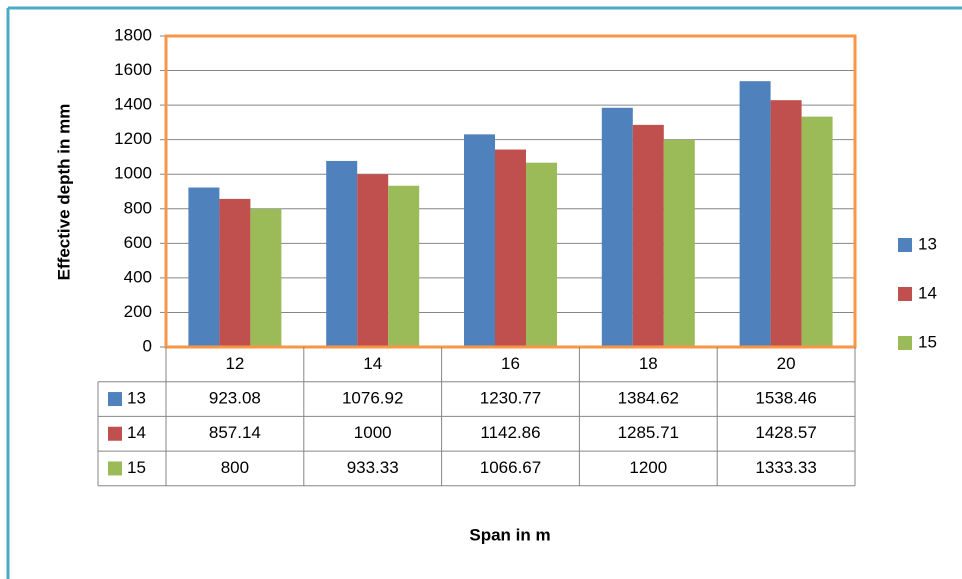 This screenshot has height=579, width=962. I want to click on y-tick-label: 800, so click(138, 207).